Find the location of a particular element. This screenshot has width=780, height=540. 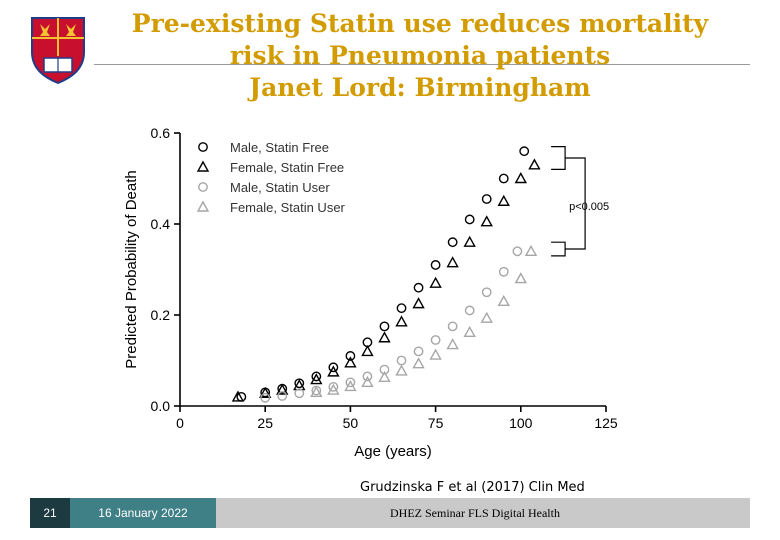

p-value-label: p<0.005 is located at coordinates (589, 207).